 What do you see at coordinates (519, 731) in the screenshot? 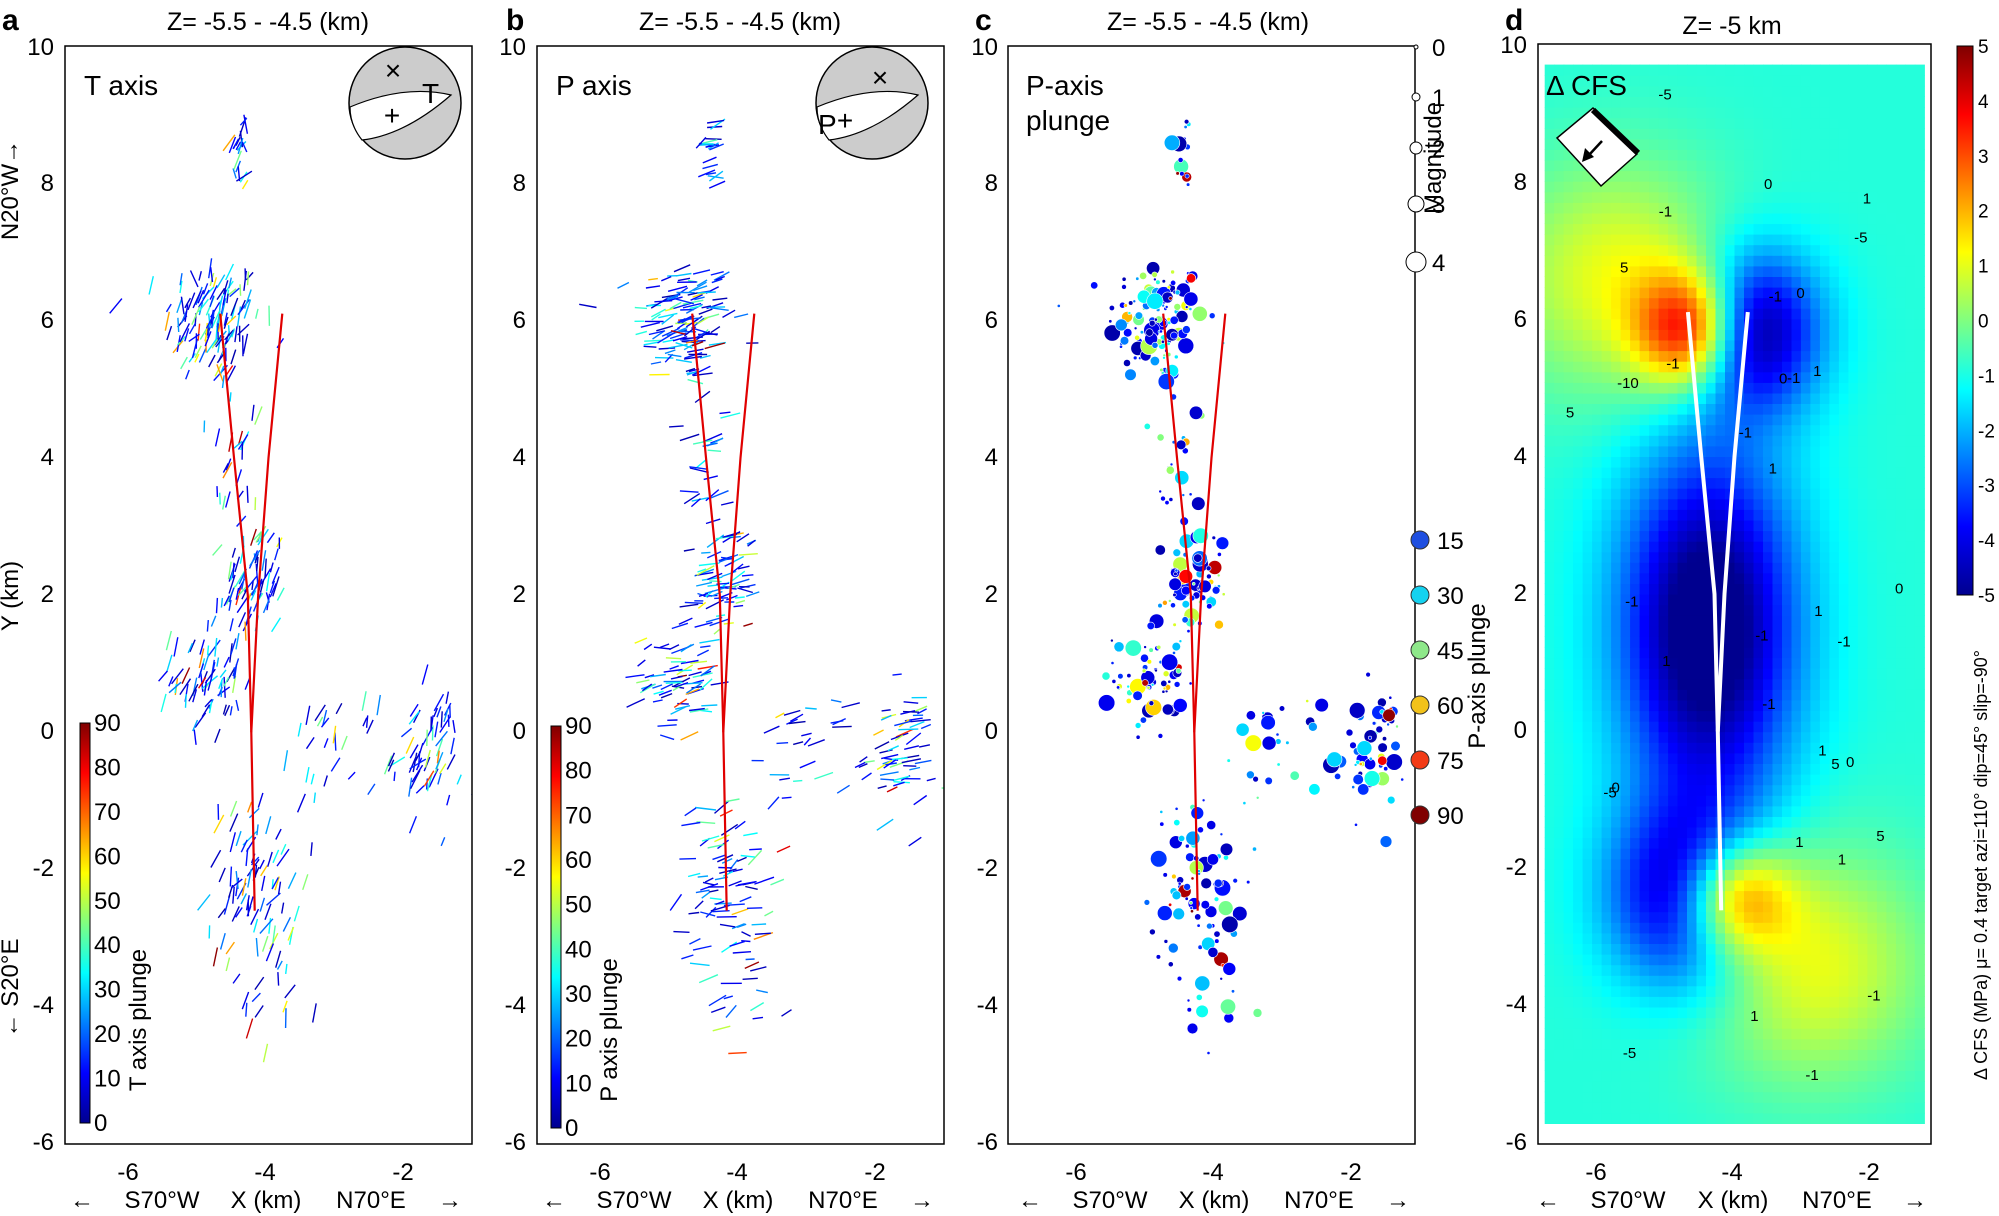
I see `y-tick: 0` at bounding box center [519, 731].